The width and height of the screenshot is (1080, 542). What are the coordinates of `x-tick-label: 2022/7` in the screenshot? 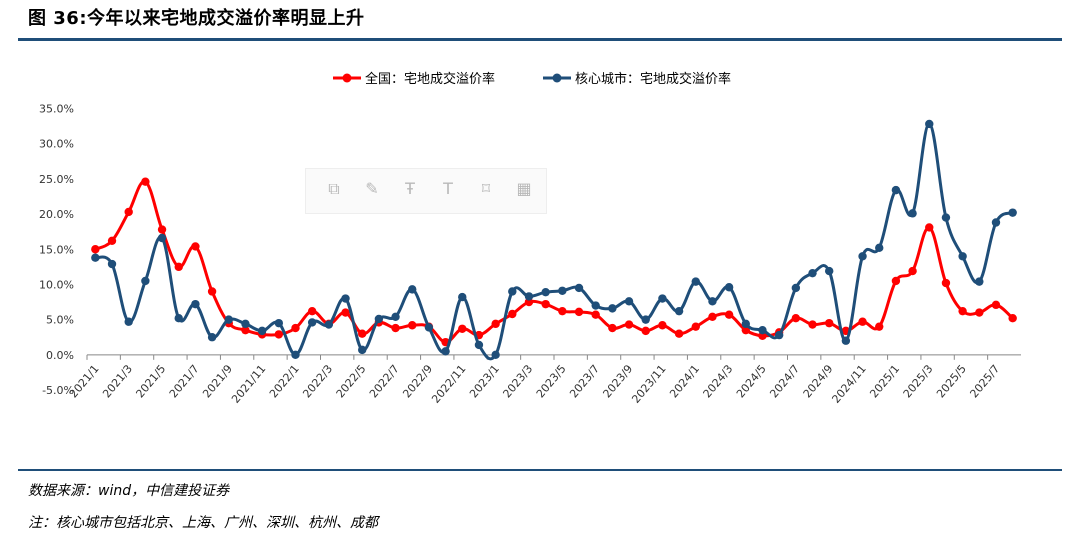 It's located at (384, 381).